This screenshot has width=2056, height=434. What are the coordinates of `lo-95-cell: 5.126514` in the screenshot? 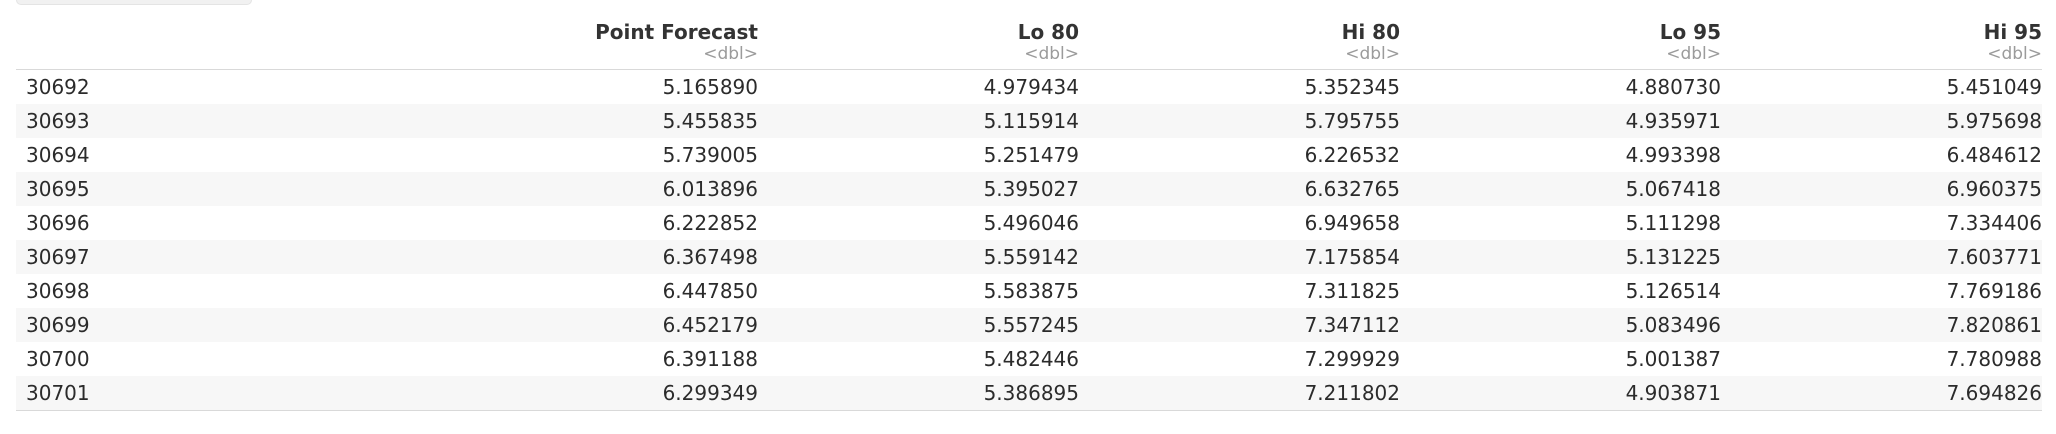 It's located at (1673, 291).